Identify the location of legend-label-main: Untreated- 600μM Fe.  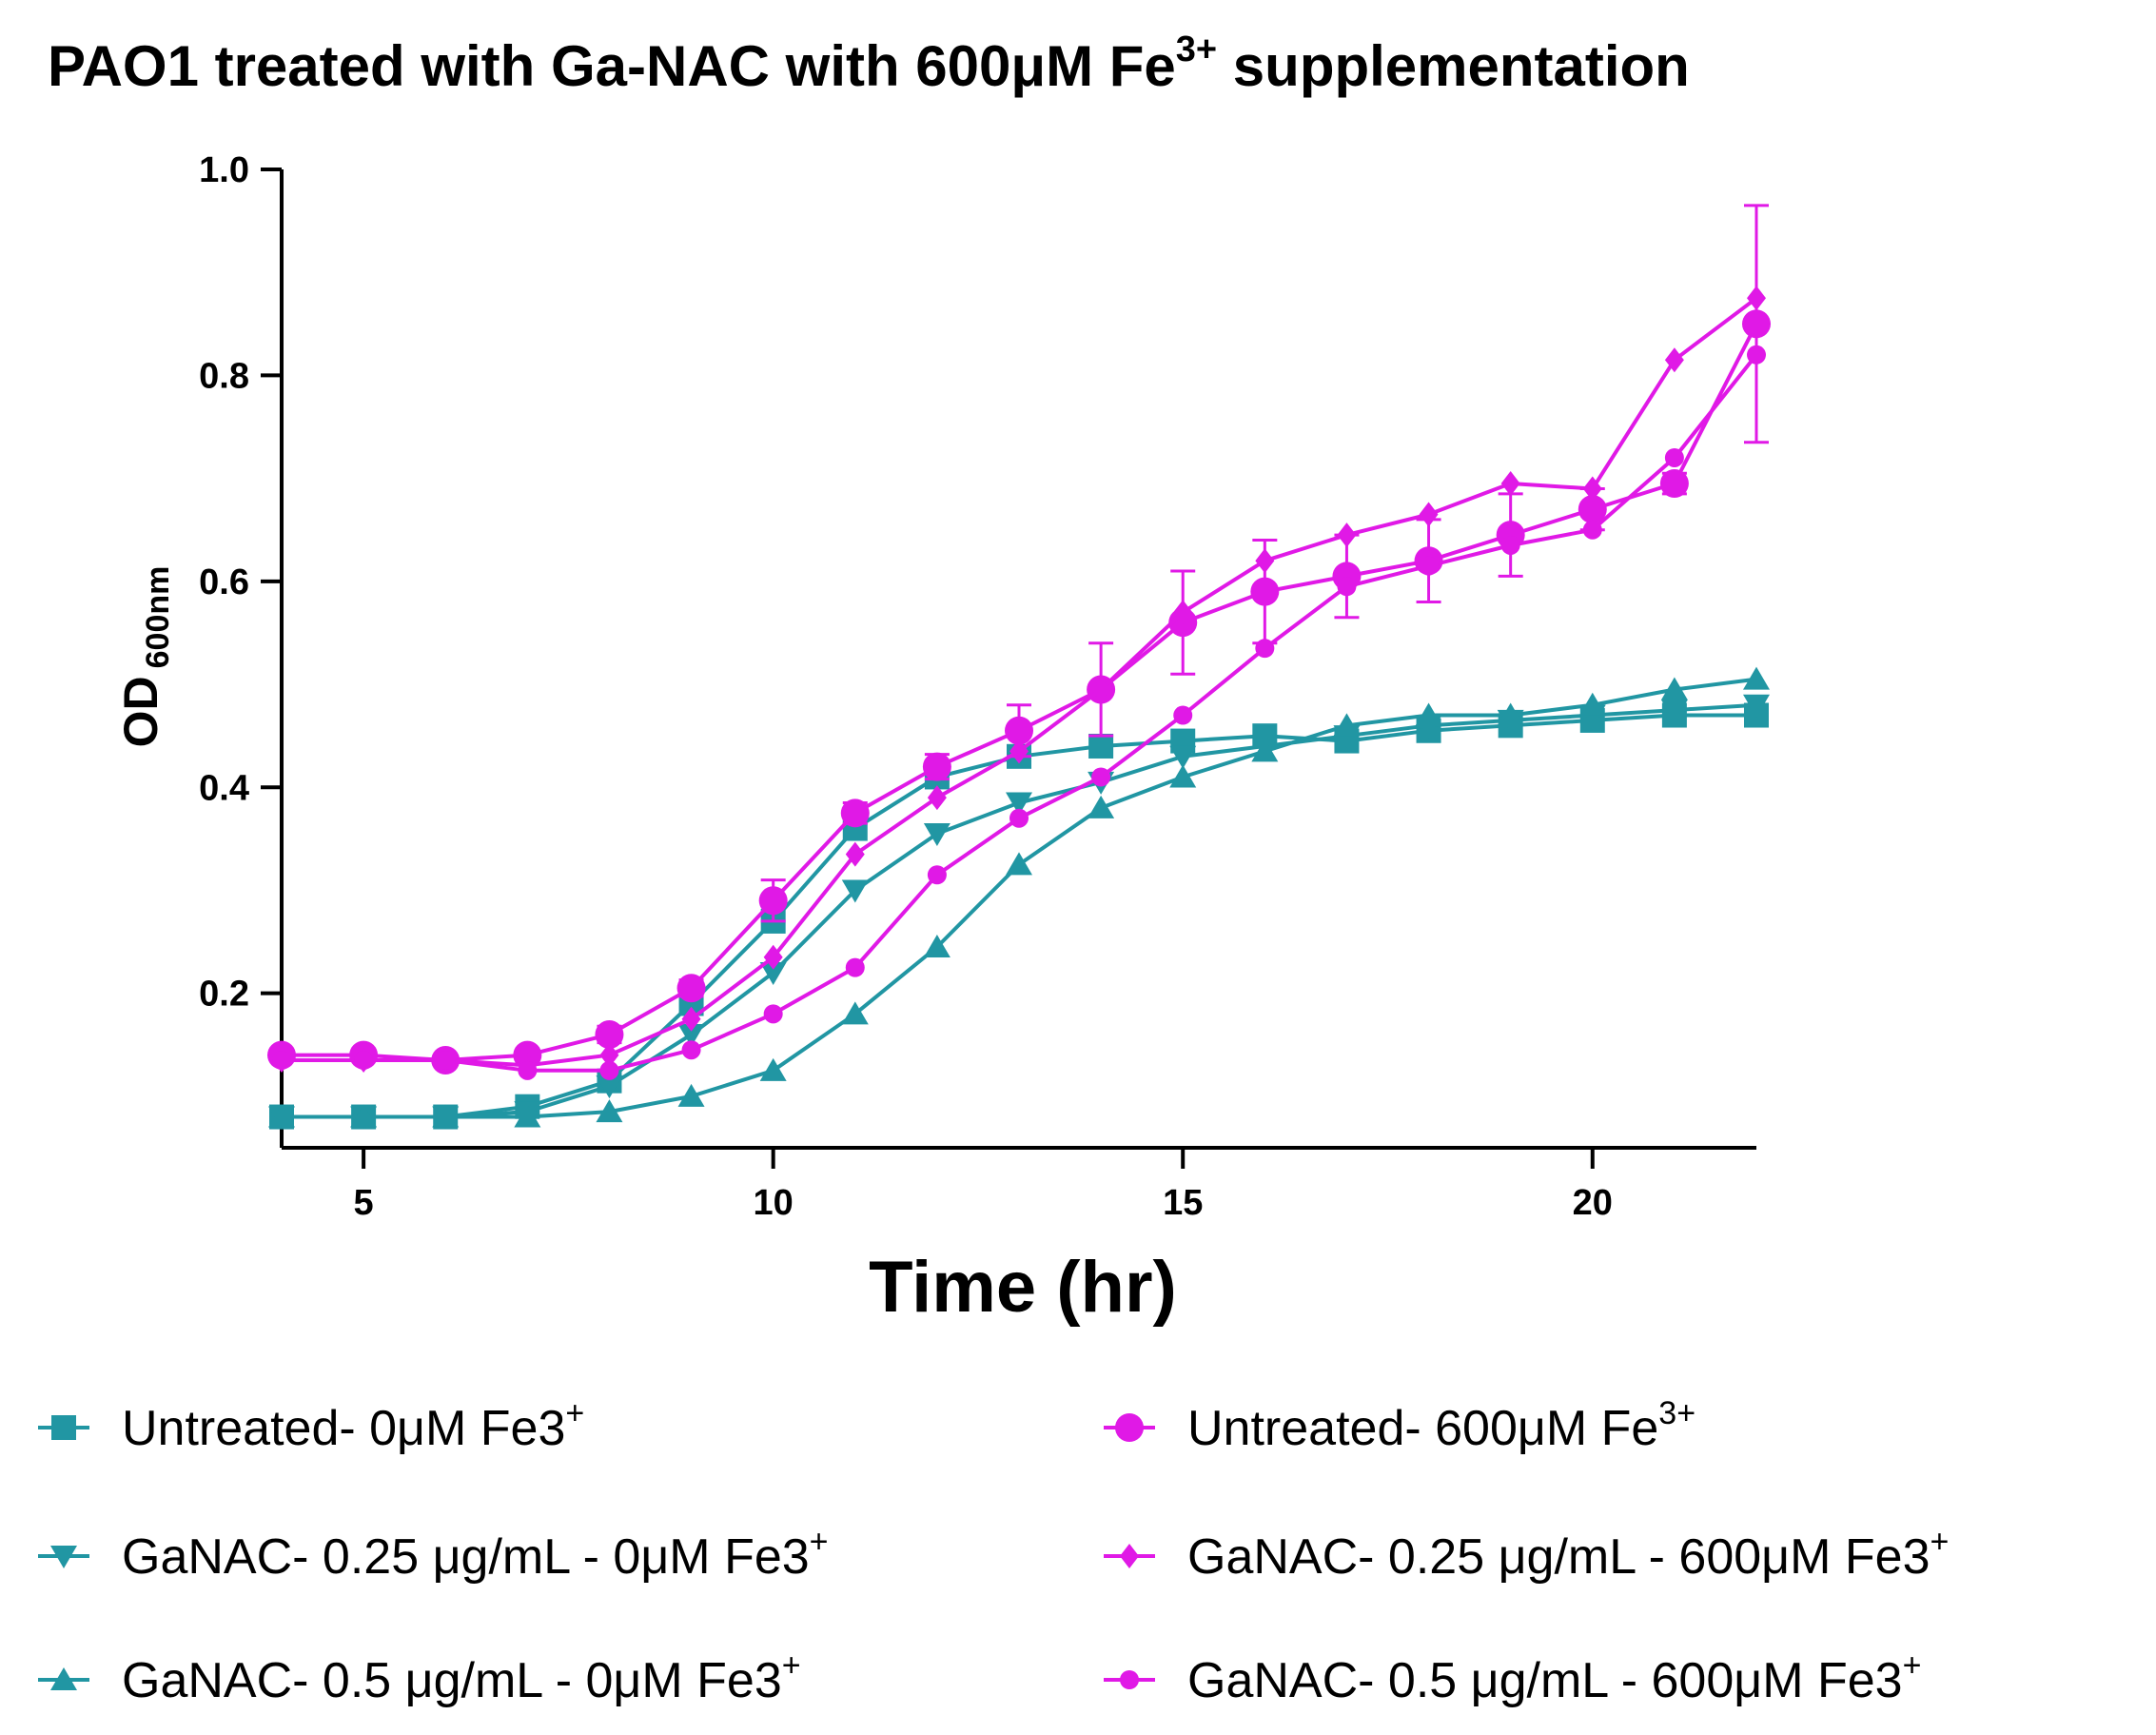
(1422, 1428).